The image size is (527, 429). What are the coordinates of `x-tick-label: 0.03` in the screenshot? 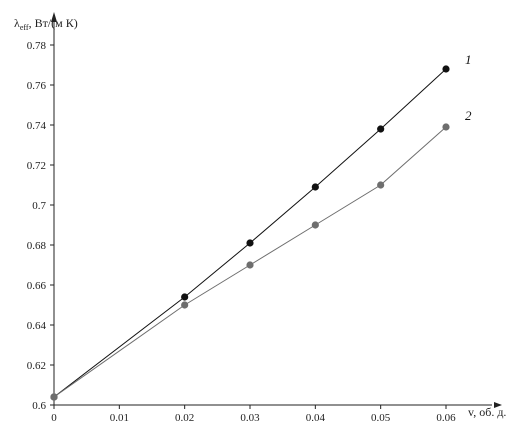 It's located at (250, 418).